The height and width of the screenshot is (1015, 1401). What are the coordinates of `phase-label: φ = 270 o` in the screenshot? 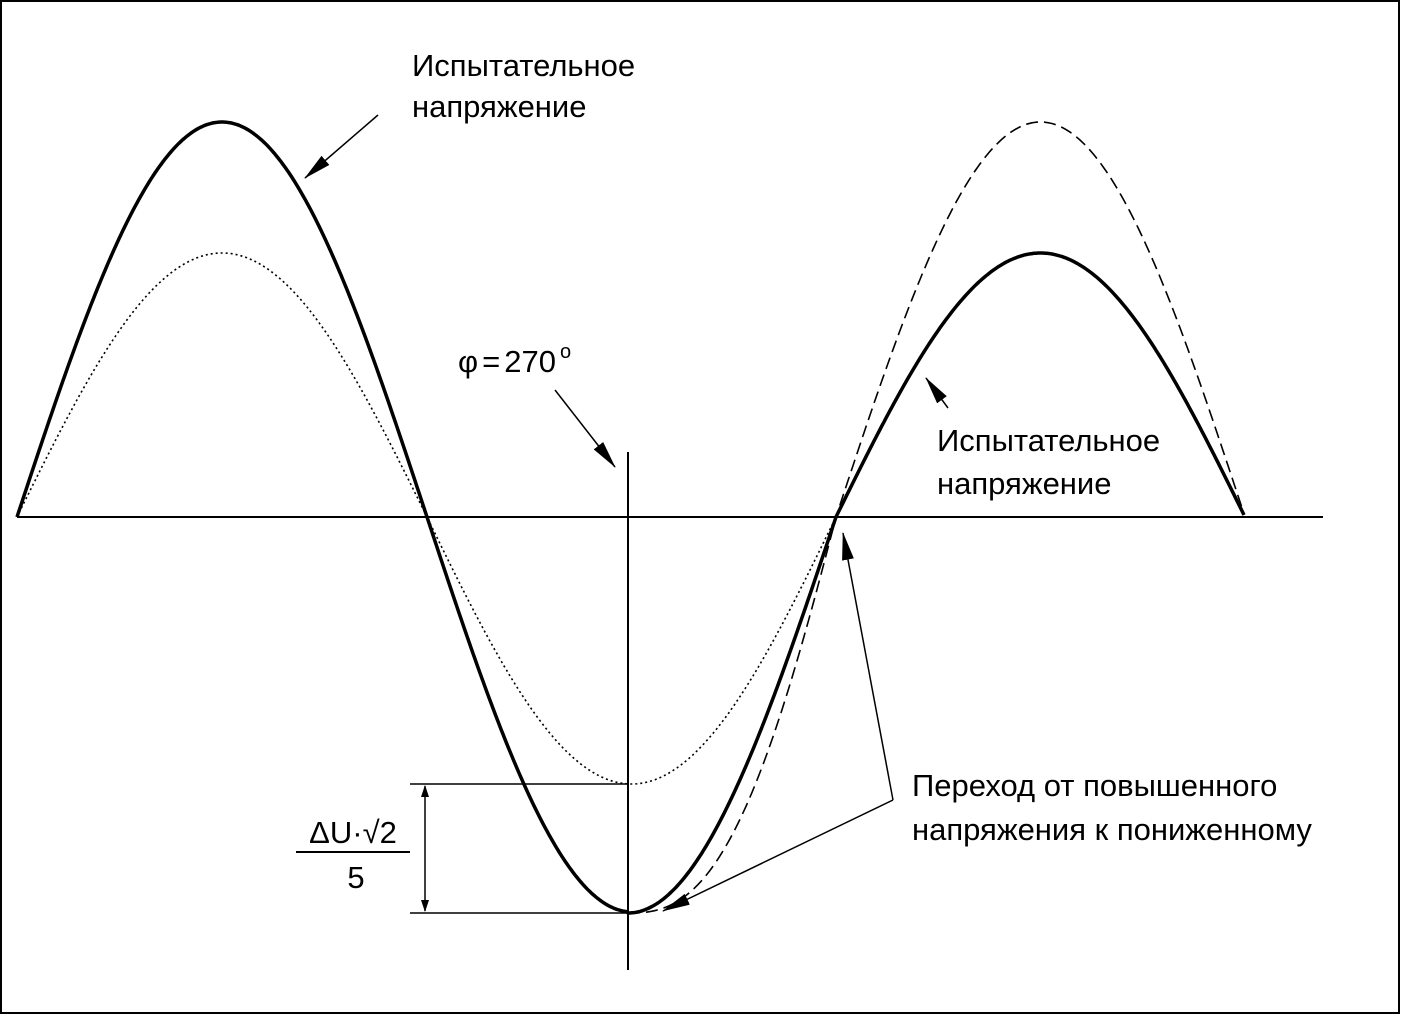 It's located at (514, 360).